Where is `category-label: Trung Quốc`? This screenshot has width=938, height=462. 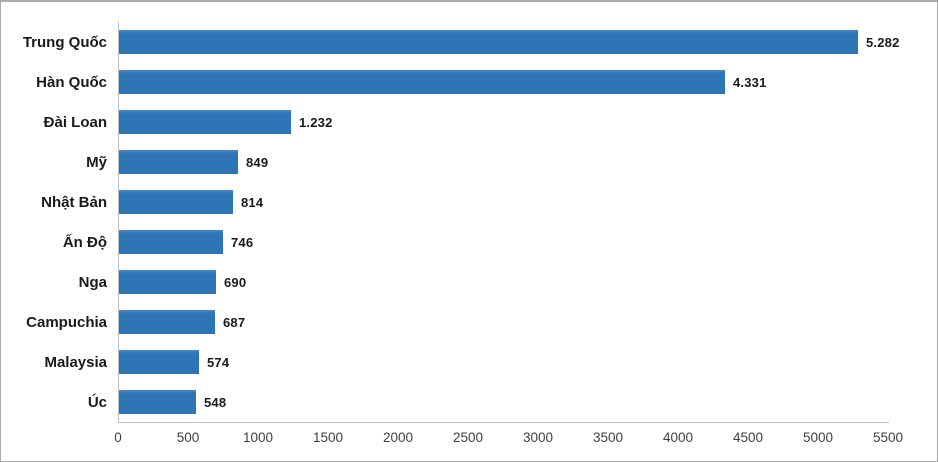 category-label: Trung Quốc is located at coordinates (64, 42).